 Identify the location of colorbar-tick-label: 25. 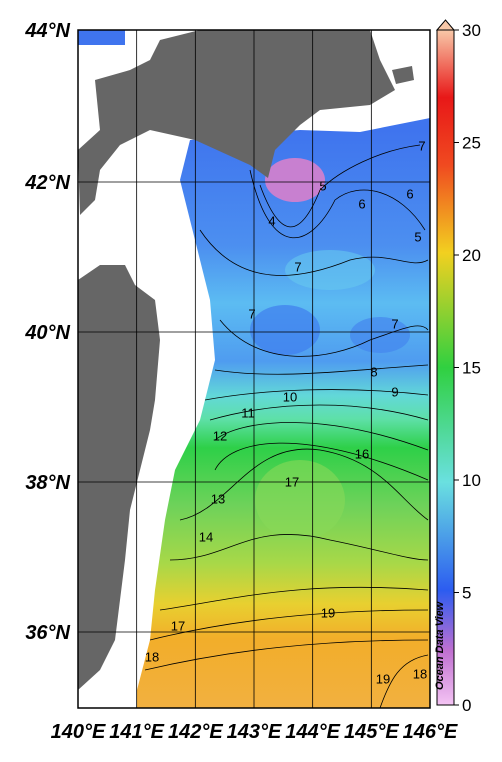
(471, 143).